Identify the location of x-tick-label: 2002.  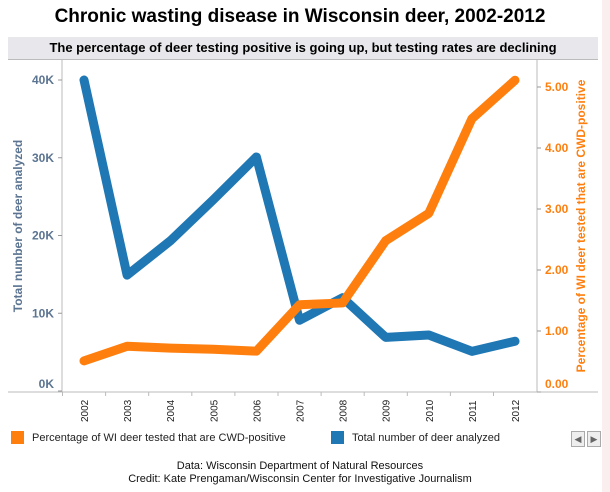
(85, 410).